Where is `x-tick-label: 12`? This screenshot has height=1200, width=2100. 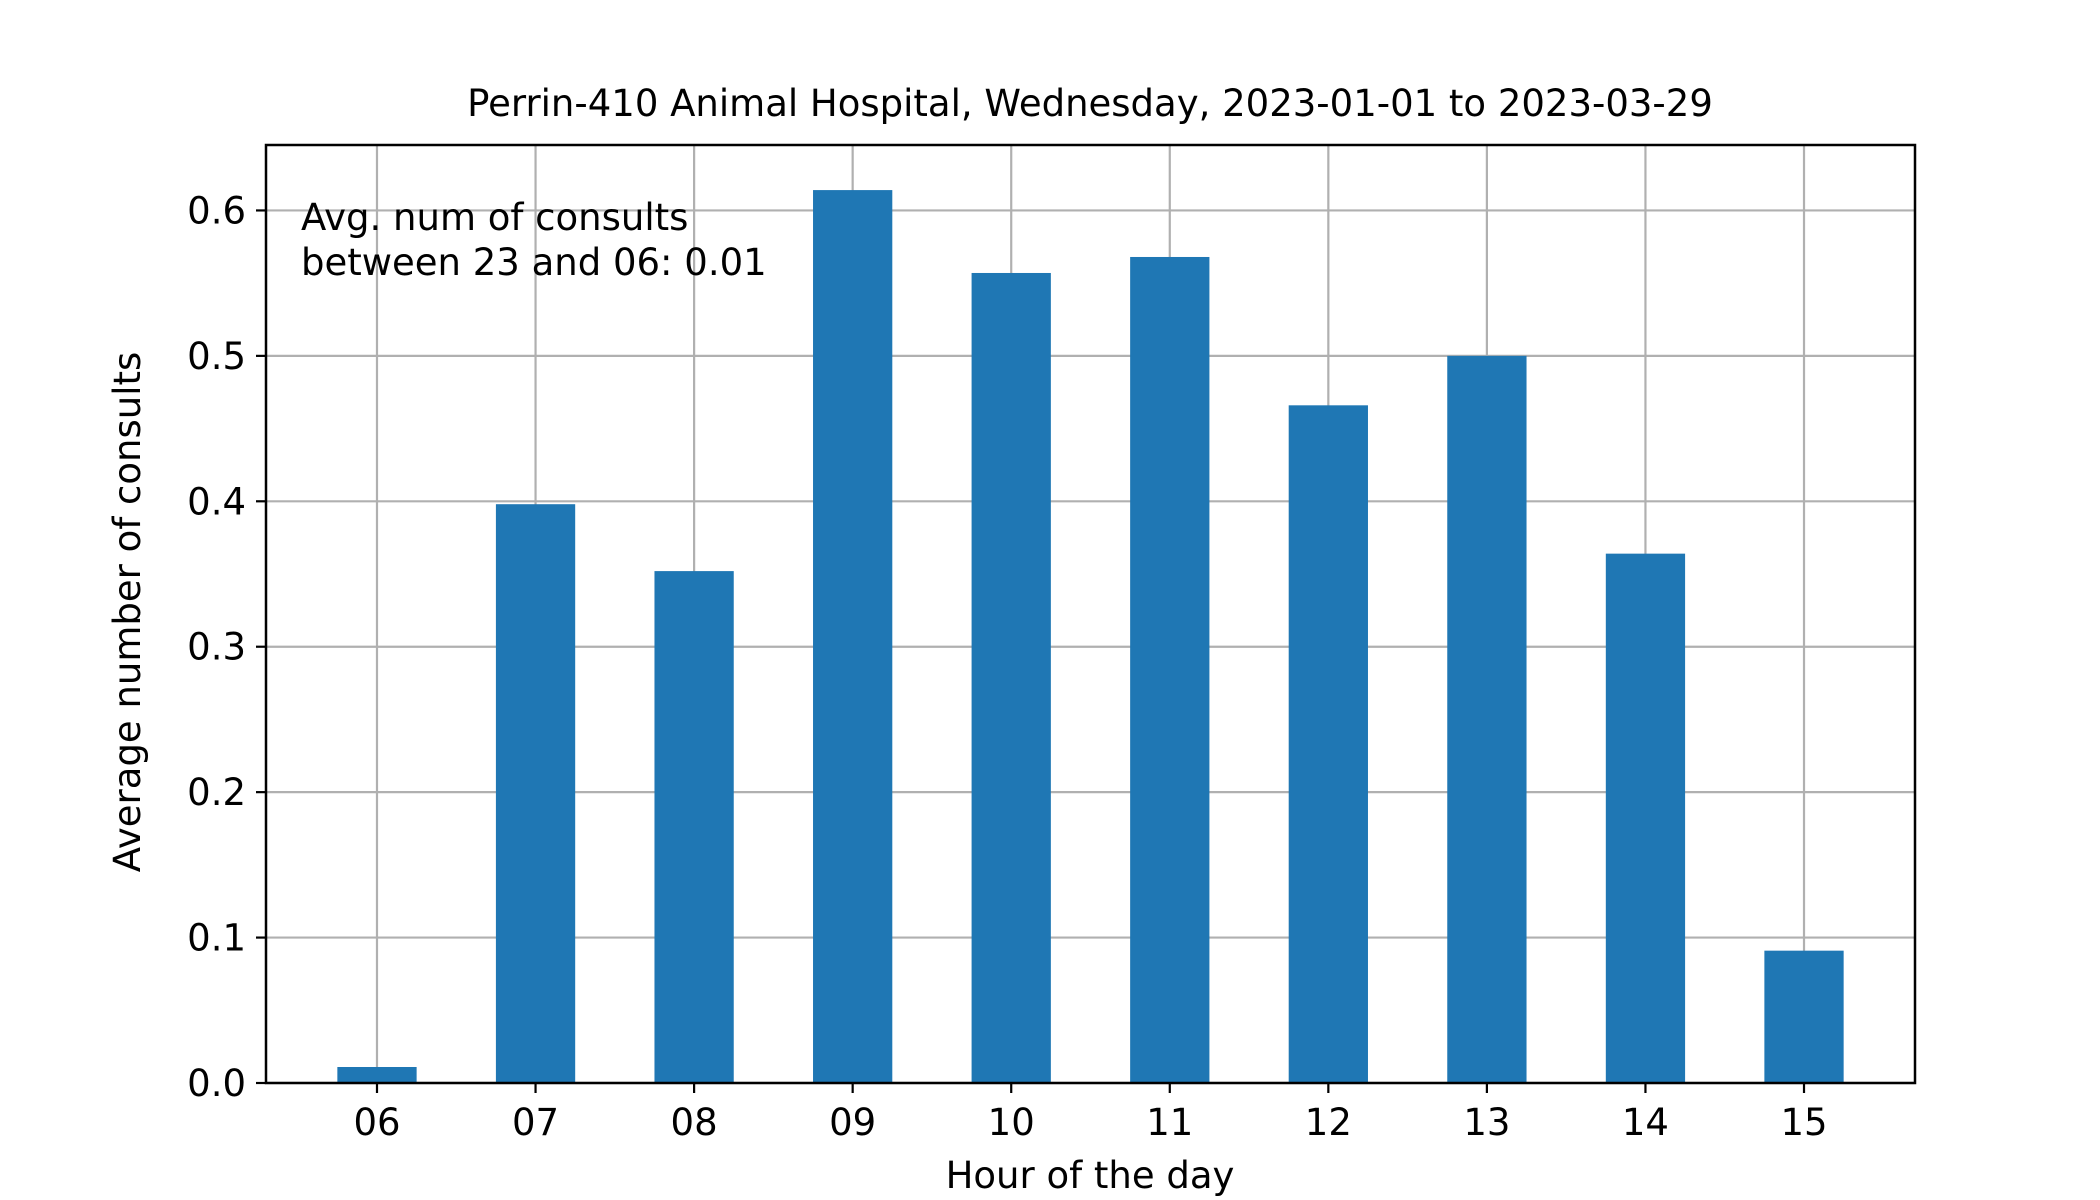
x-tick-label: 12 is located at coordinates (1328, 1122).